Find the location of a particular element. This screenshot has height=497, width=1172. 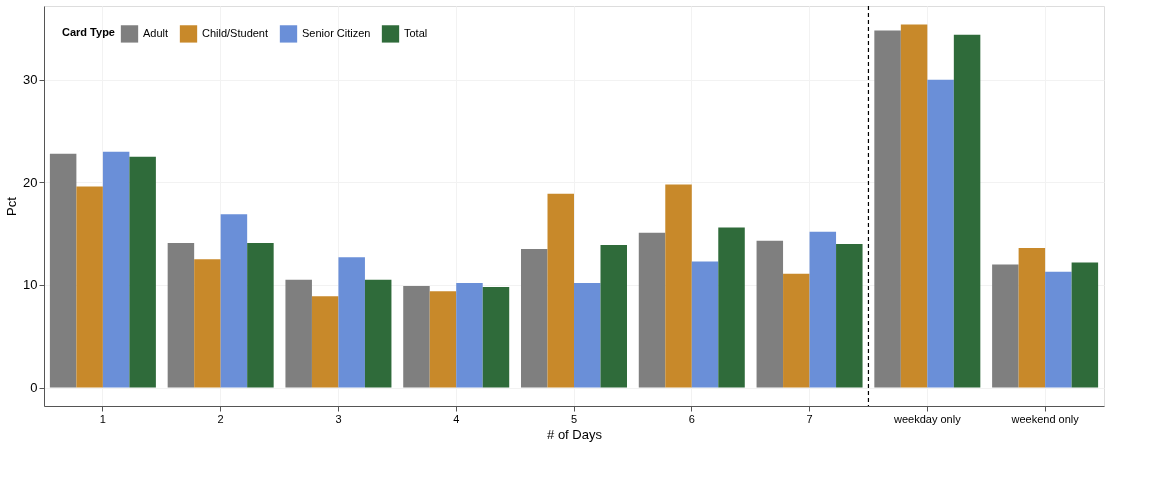

legend-label: Total is located at coordinates (416, 32).